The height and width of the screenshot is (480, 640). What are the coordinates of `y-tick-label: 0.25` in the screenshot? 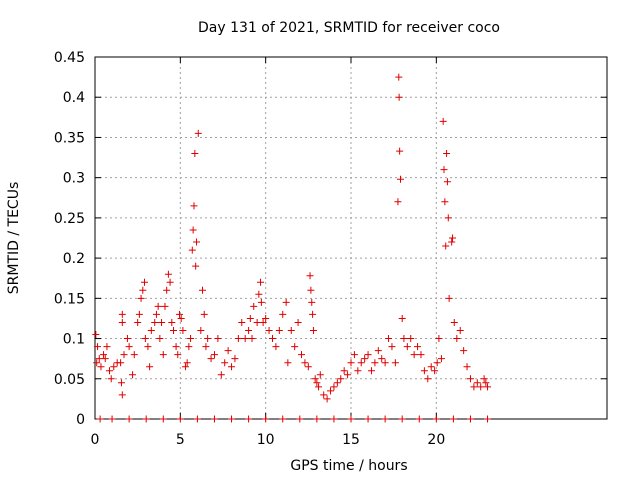 It's located at (69, 219).